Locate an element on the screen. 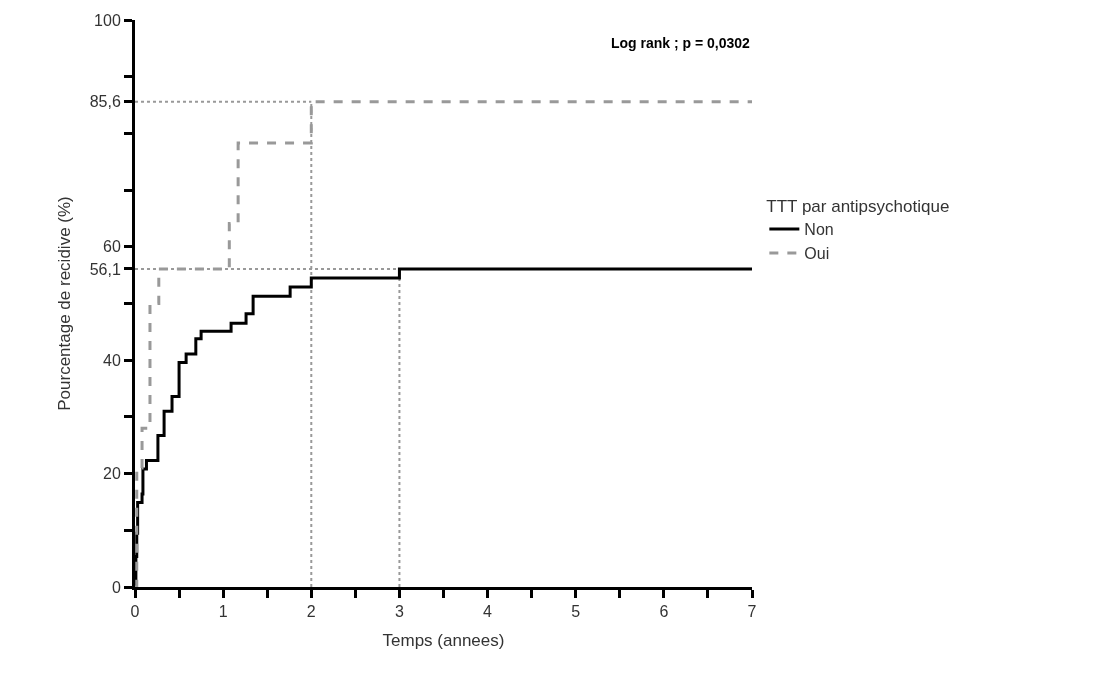 Image resolution: width=1097 pixels, height=682 pixels. y-tick-label: 40 is located at coordinates (112, 360).